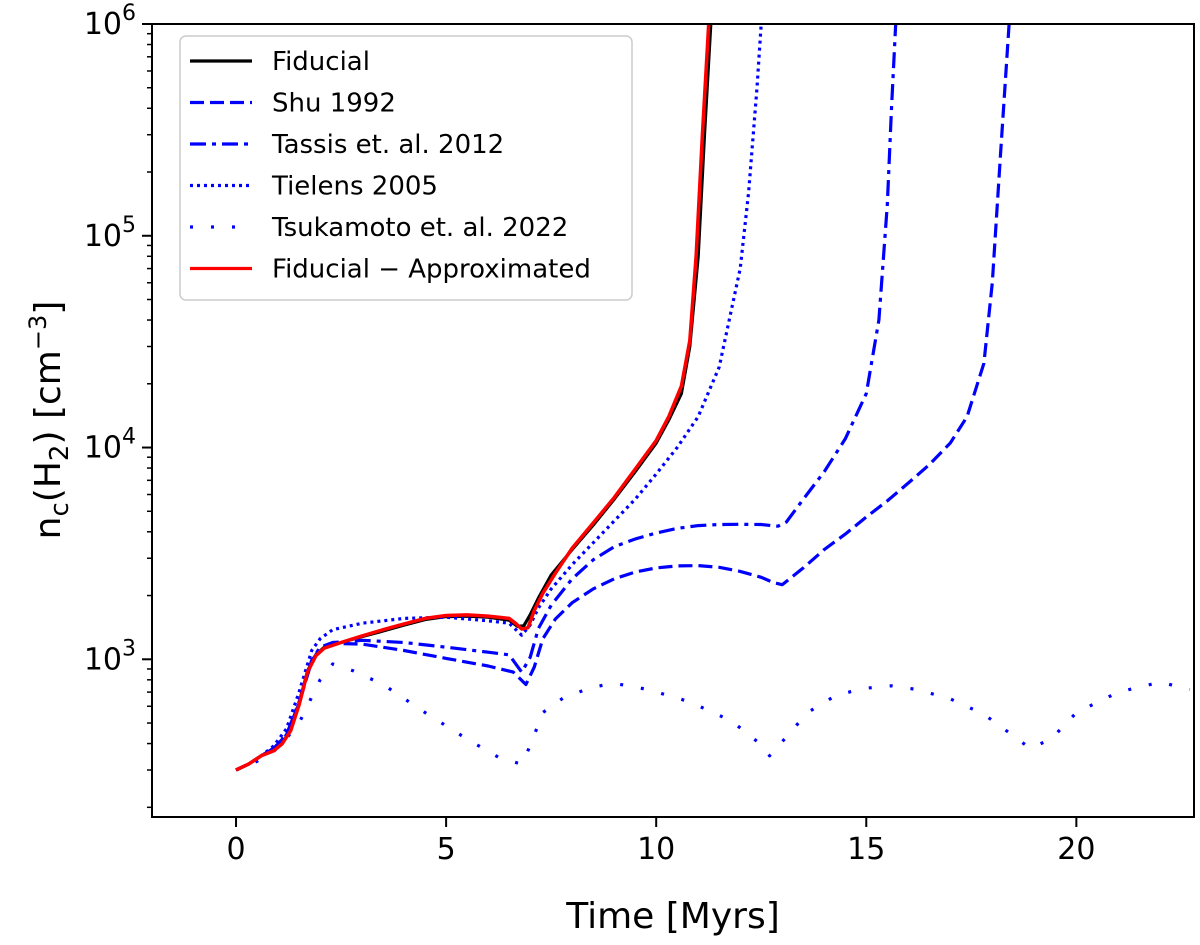  What do you see at coordinates (446, 849) in the screenshot?
I see `x-tick-label: 5` at bounding box center [446, 849].